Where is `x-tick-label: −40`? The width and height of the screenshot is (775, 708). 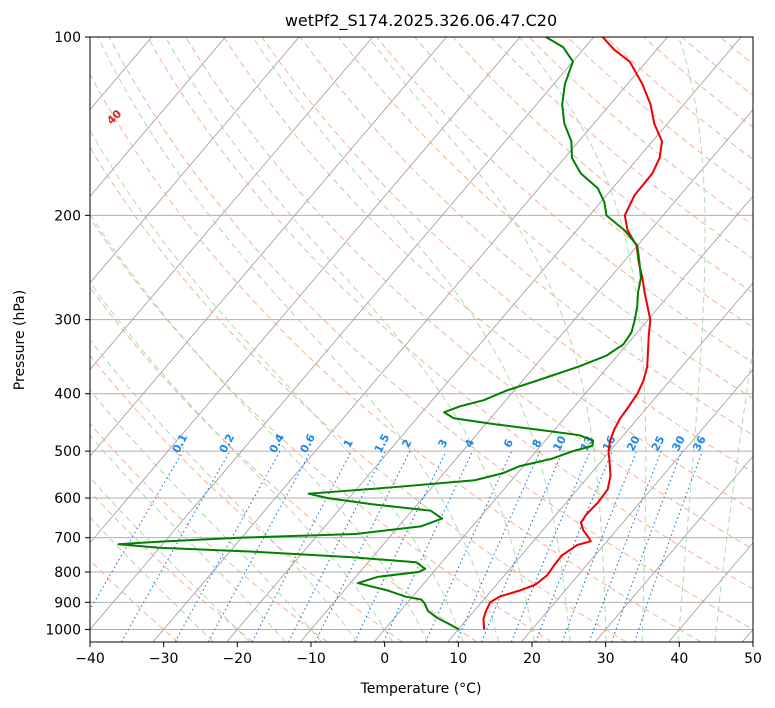
x-tick-label: −40 is located at coordinates (90, 659).